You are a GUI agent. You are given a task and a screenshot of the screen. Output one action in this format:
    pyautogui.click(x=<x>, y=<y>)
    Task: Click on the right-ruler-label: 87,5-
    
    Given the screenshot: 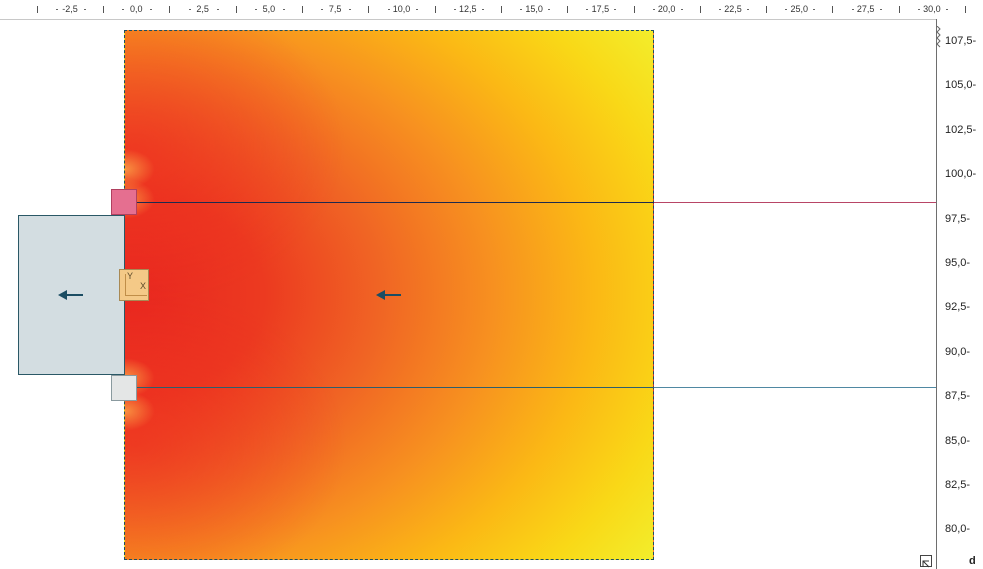 What is the action you would take?
    pyautogui.click(x=958, y=396)
    